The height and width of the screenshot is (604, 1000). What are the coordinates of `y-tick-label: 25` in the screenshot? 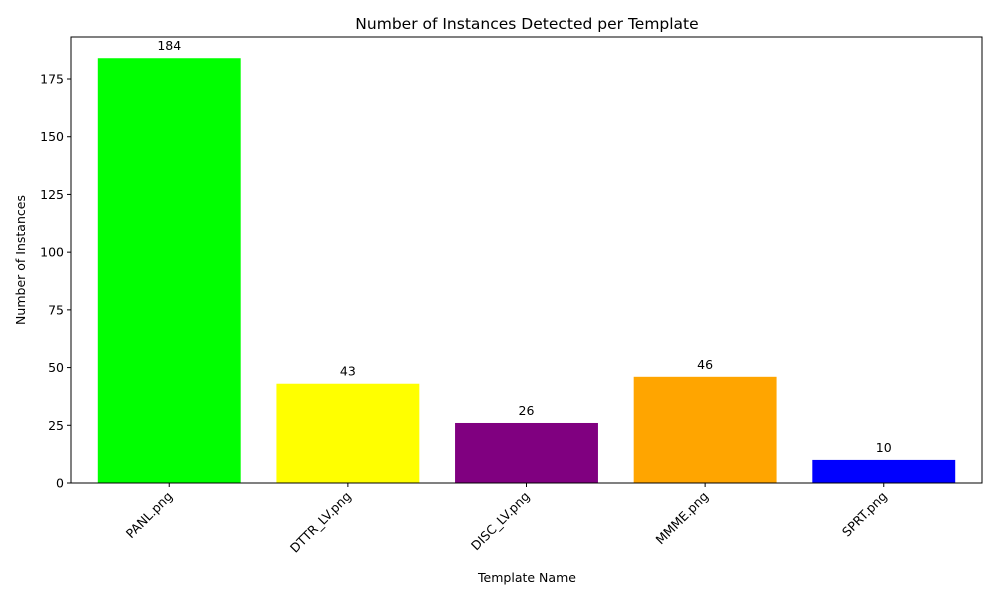 It's located at (56, 425).